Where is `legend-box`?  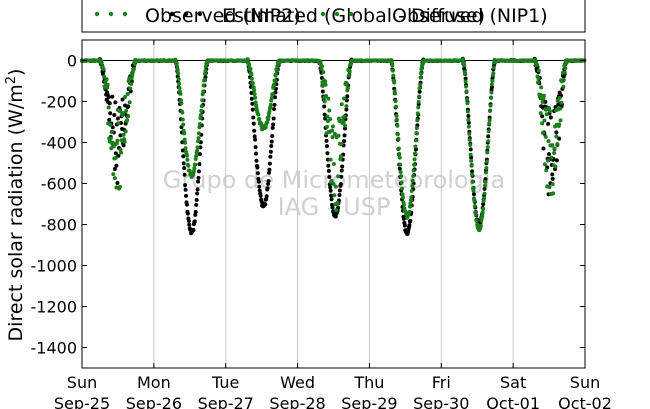
legend-box is located at coordinates (333, 16).